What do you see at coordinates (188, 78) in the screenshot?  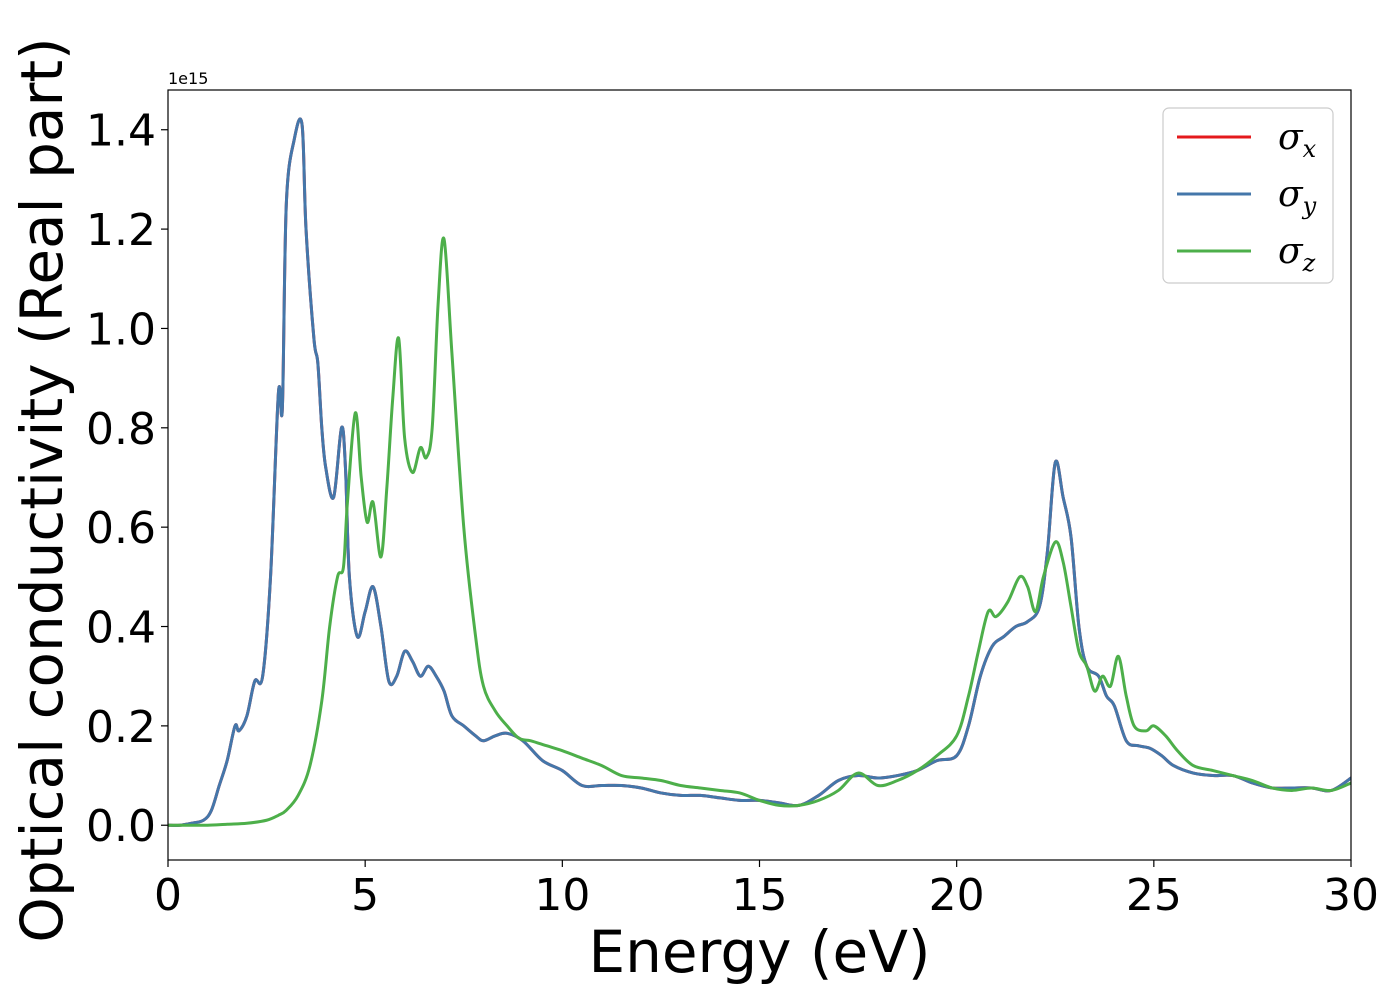 I see `y-offset-label: 1e15` at bounding box center [188, 78].